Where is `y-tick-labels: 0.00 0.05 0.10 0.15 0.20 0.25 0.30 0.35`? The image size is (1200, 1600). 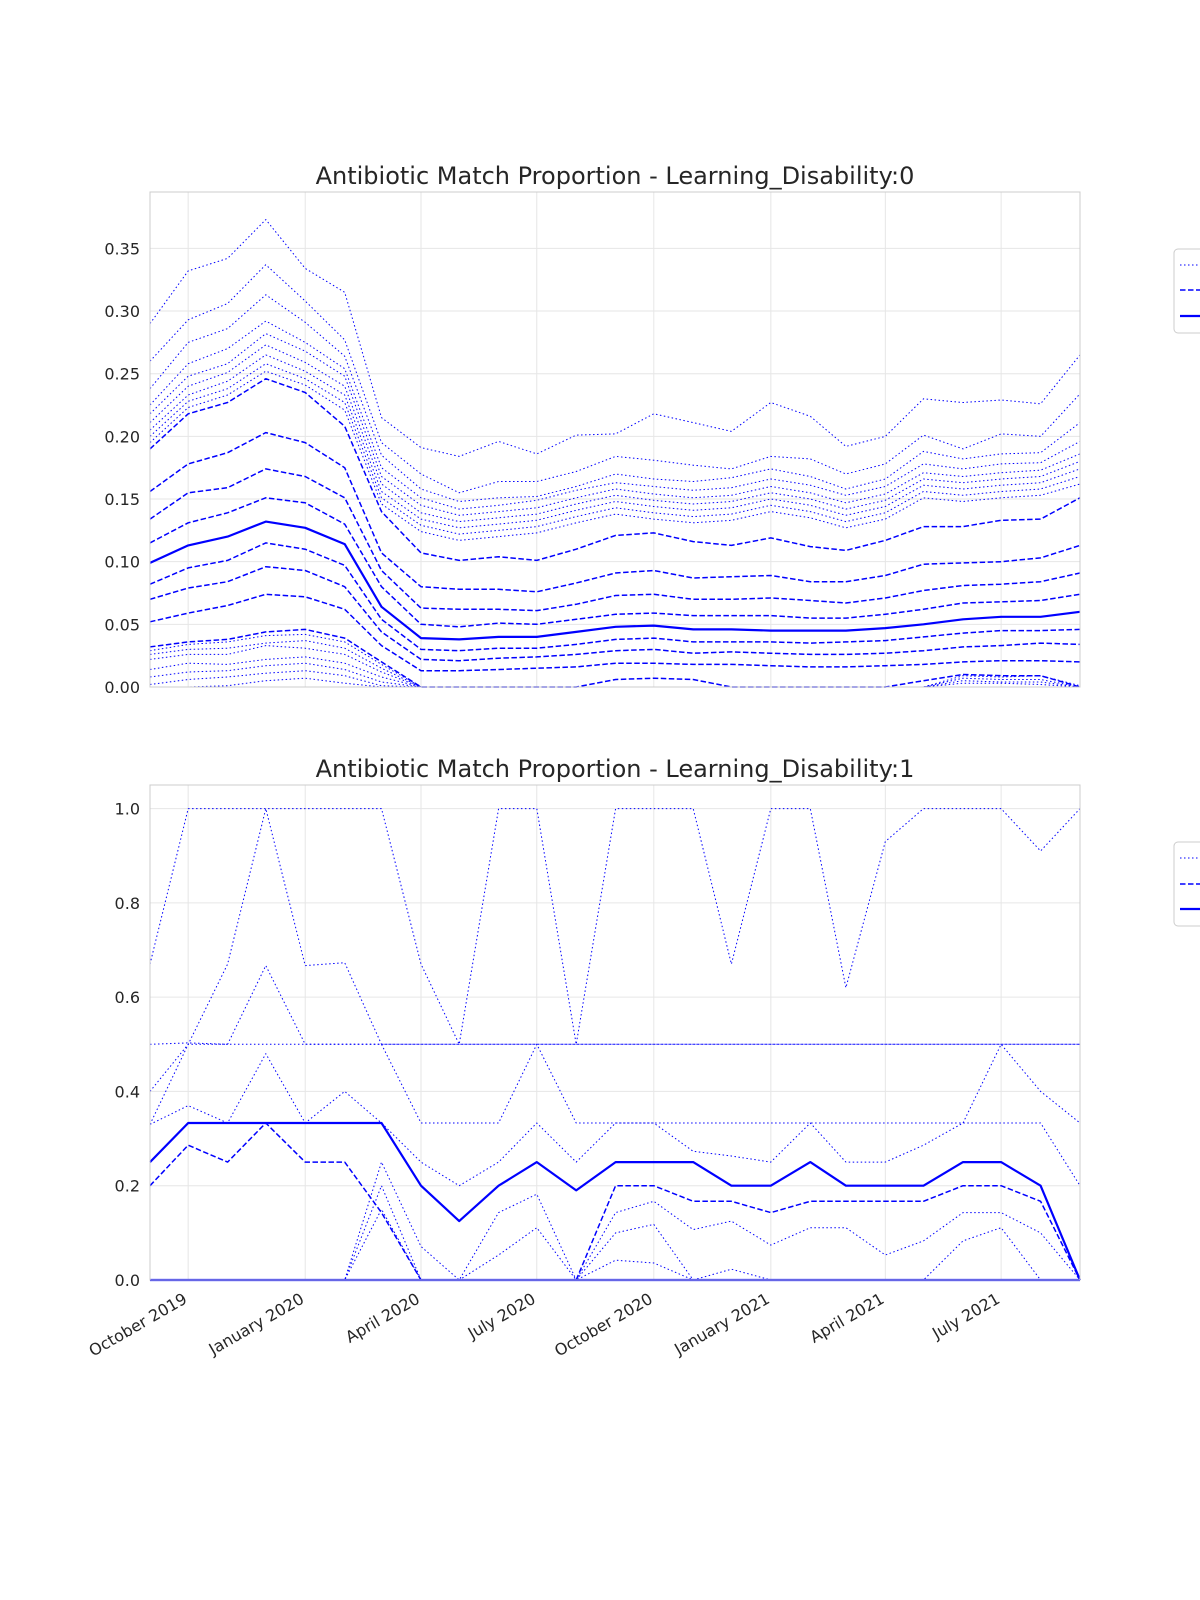
y-tick-labels: 0.00 0.05 0.10 0.15 0.20 0.25 0.30 0.35 is located at coordinates (122, 468).